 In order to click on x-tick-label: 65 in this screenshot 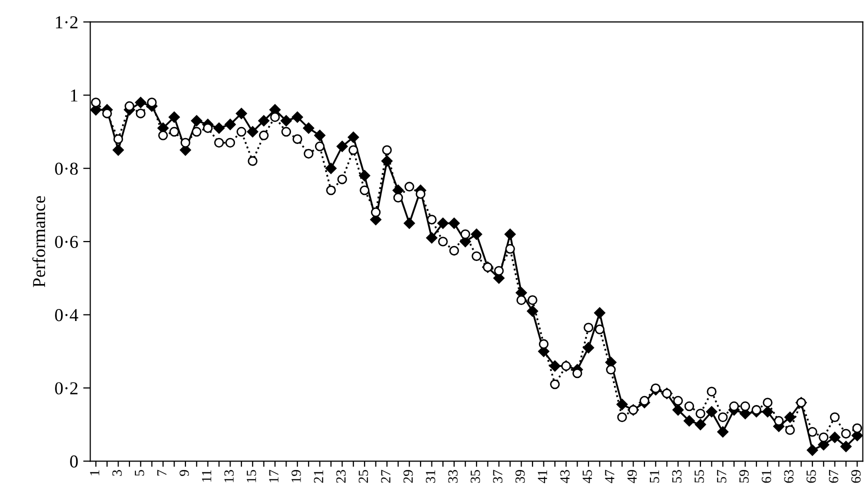, I will do `click(811, 476)`.